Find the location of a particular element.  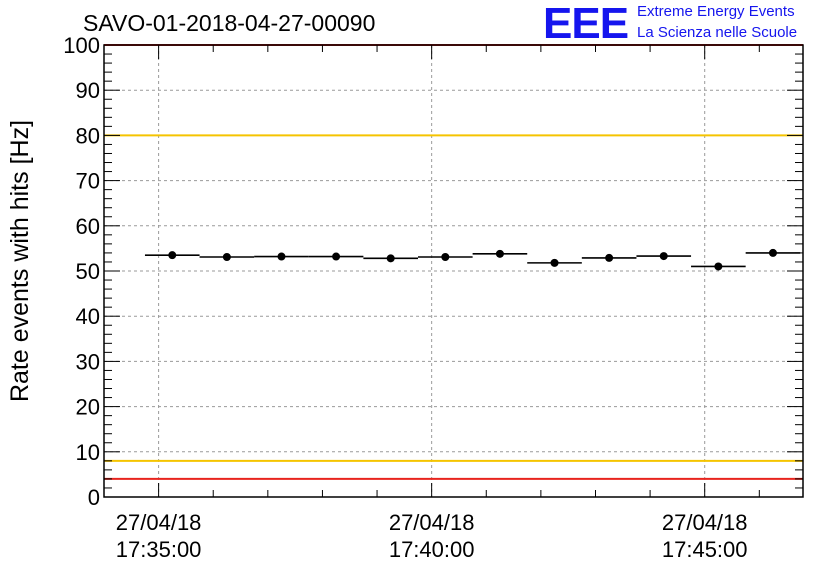

y-tick-label: 50 is located at coordinates (88, 271).